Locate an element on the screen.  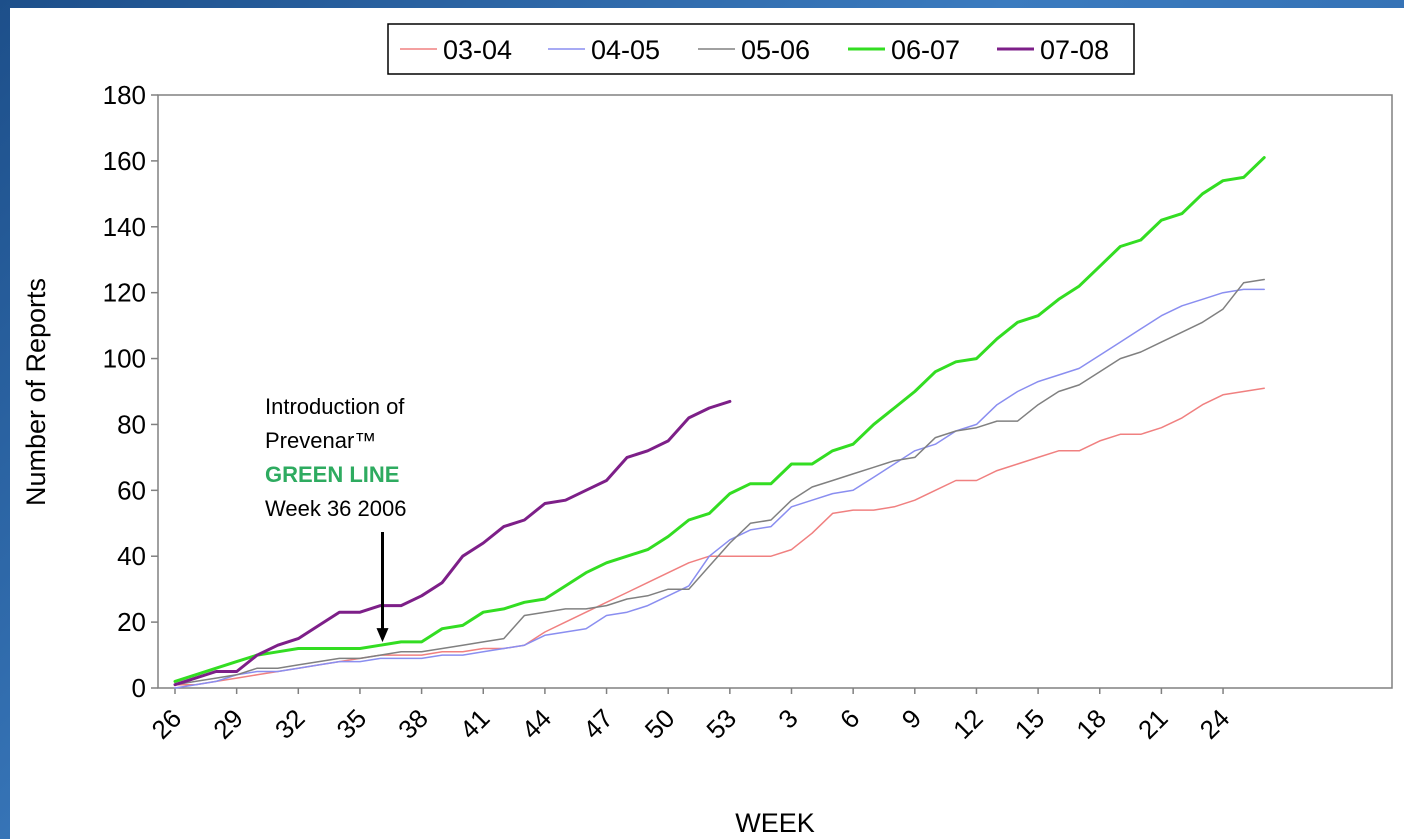
y-axis: 0 20 40 60 80 100 120 140 160 180 is located at coordinates (130, 391).